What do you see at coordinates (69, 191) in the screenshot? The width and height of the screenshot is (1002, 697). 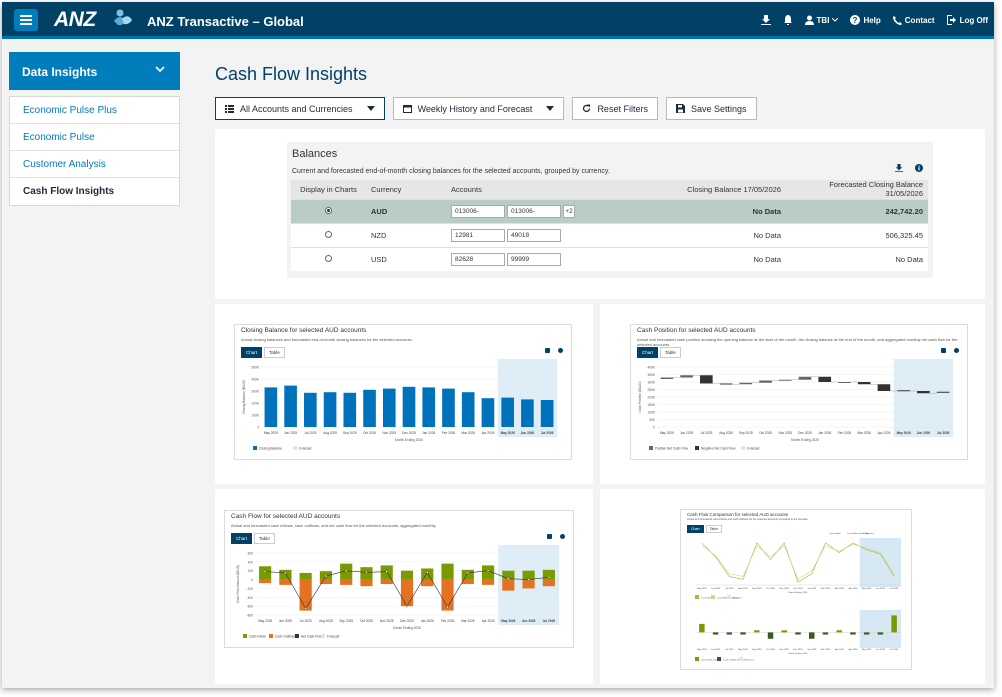 I see `sidebar-item-cash-flow-insights: Cash Flow Insights` at bounding box center [69, 191].